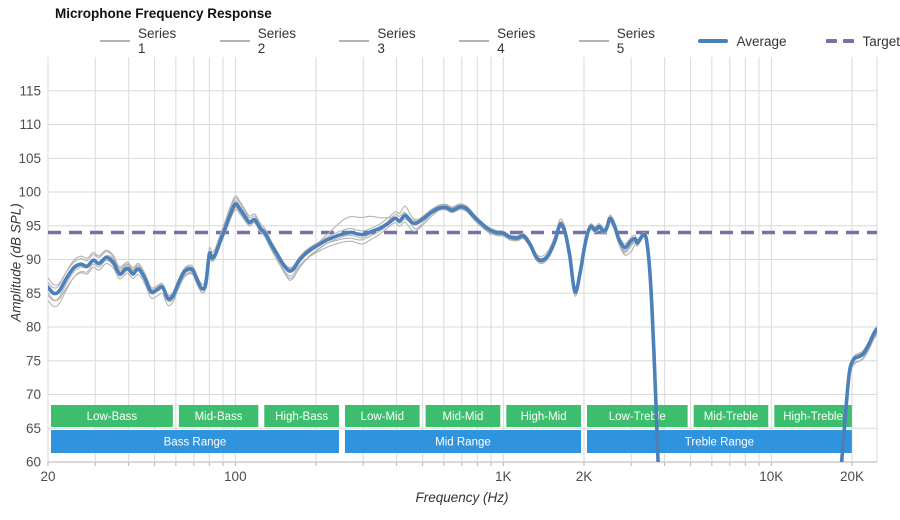  Describe the element at coordinates (584, 476) in the screenshot. I see `x-tick-label: 2K` at that location.